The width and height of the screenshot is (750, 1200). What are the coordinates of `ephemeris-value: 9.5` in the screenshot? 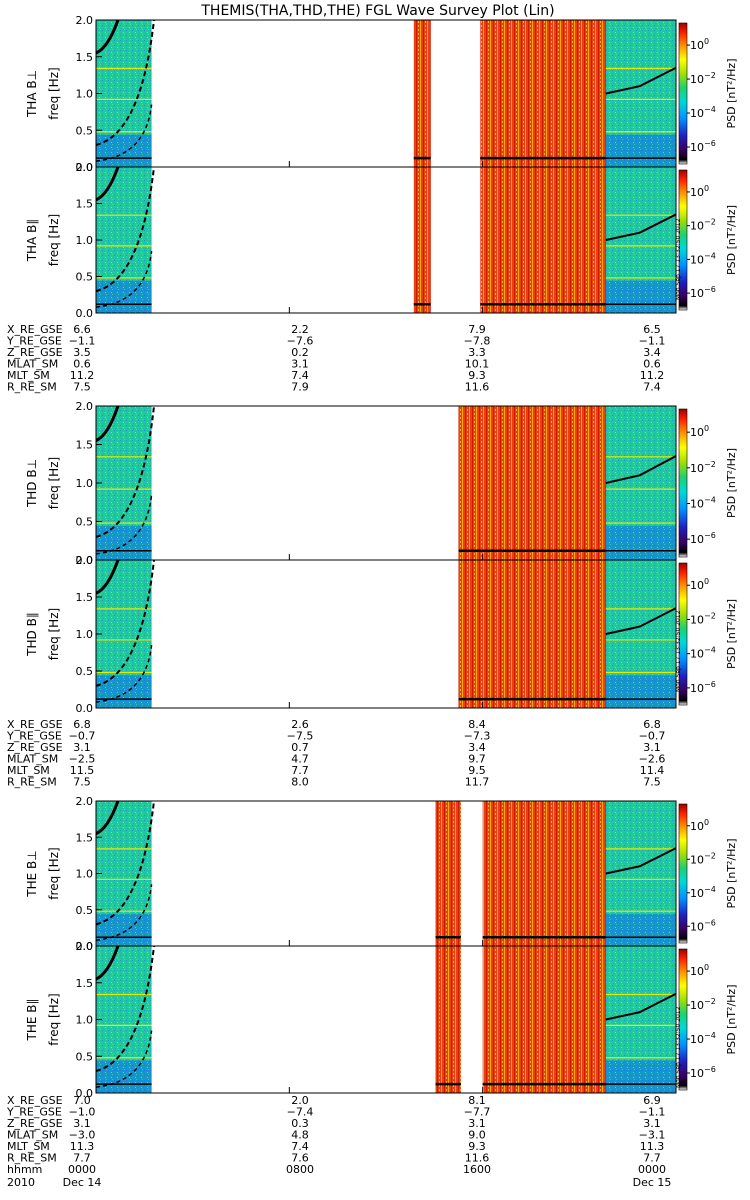 It's located at (477, 770).